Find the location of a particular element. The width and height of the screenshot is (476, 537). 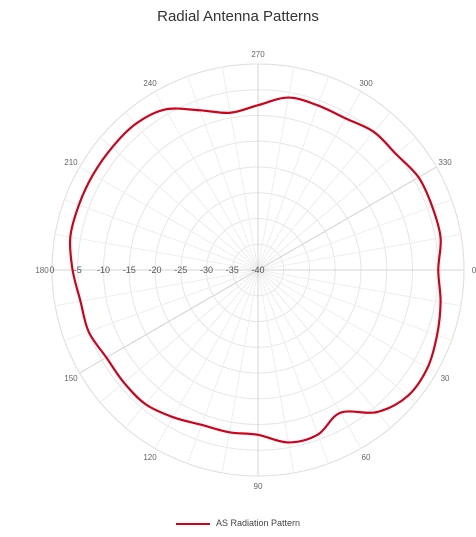

radial-tick-label: -30 is located at coordinates (206, 270).